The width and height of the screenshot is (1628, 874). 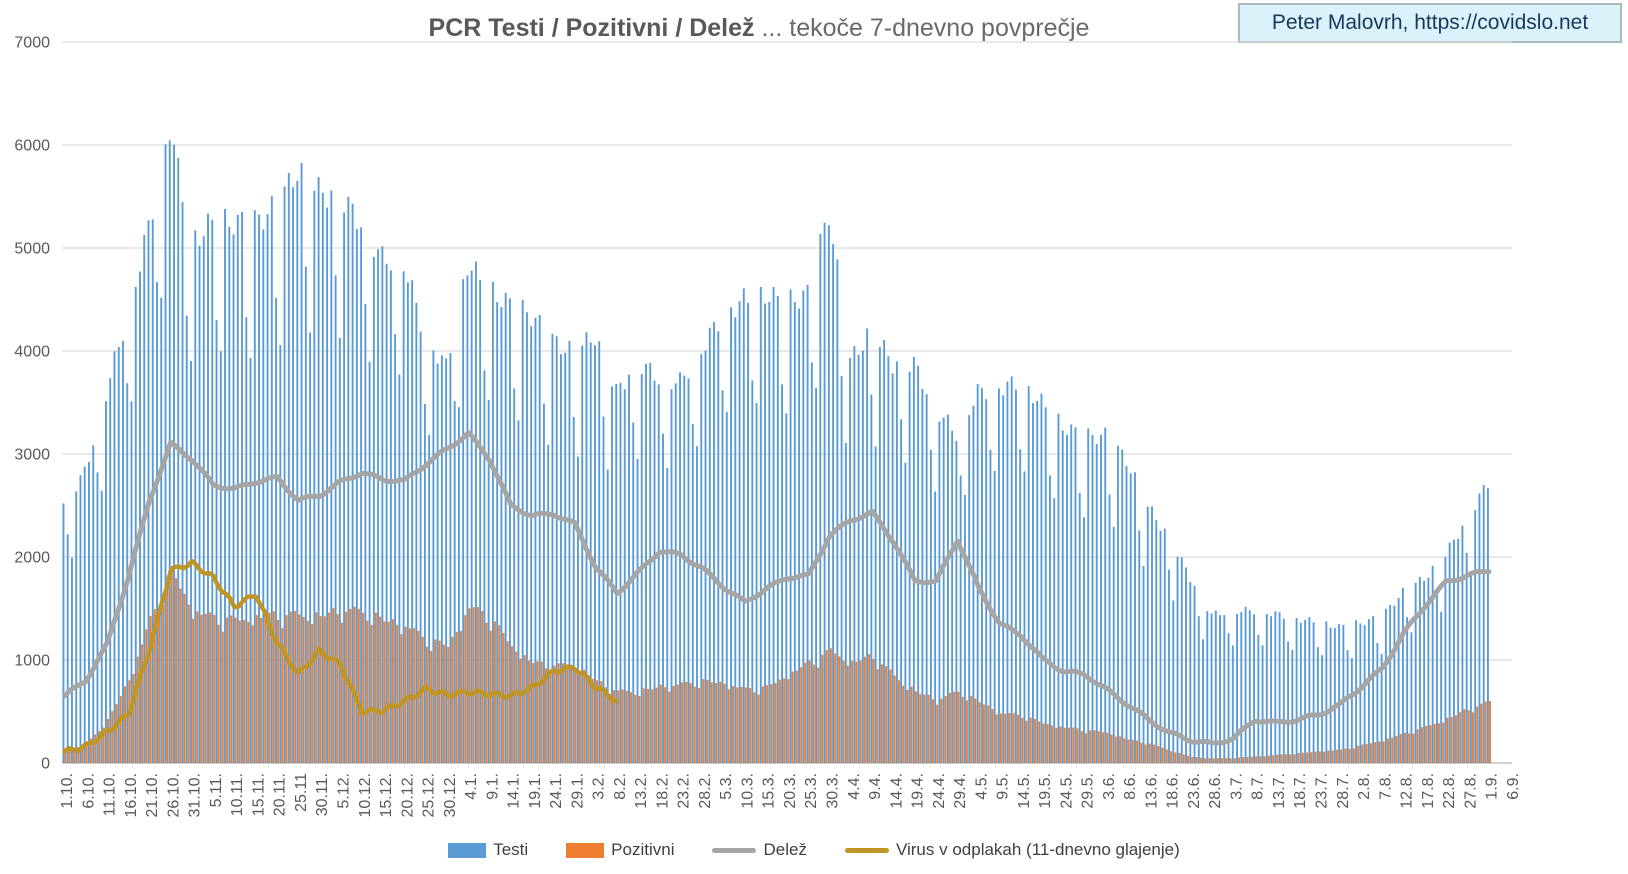 I want to click on legend-label: Testi, so click(x=511, y=849).